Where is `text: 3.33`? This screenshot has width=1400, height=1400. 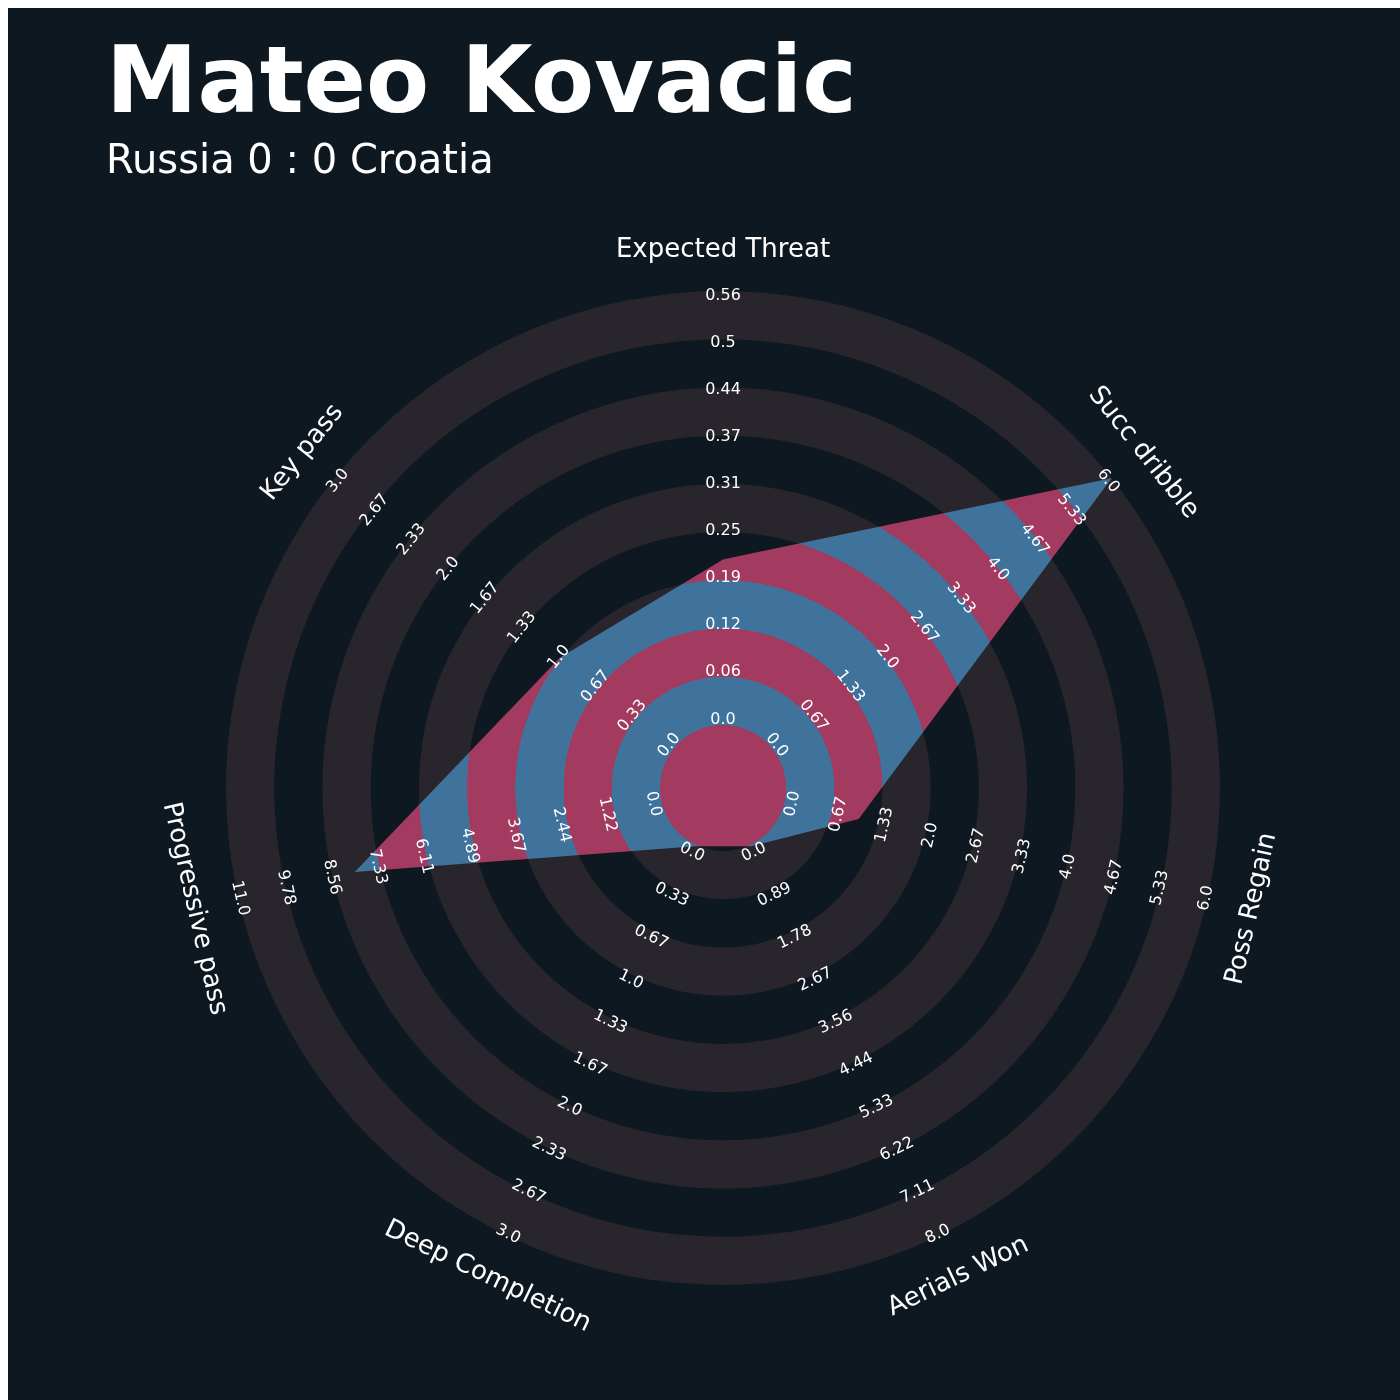 text: 3.33 is located at coordinates (1021, 856).